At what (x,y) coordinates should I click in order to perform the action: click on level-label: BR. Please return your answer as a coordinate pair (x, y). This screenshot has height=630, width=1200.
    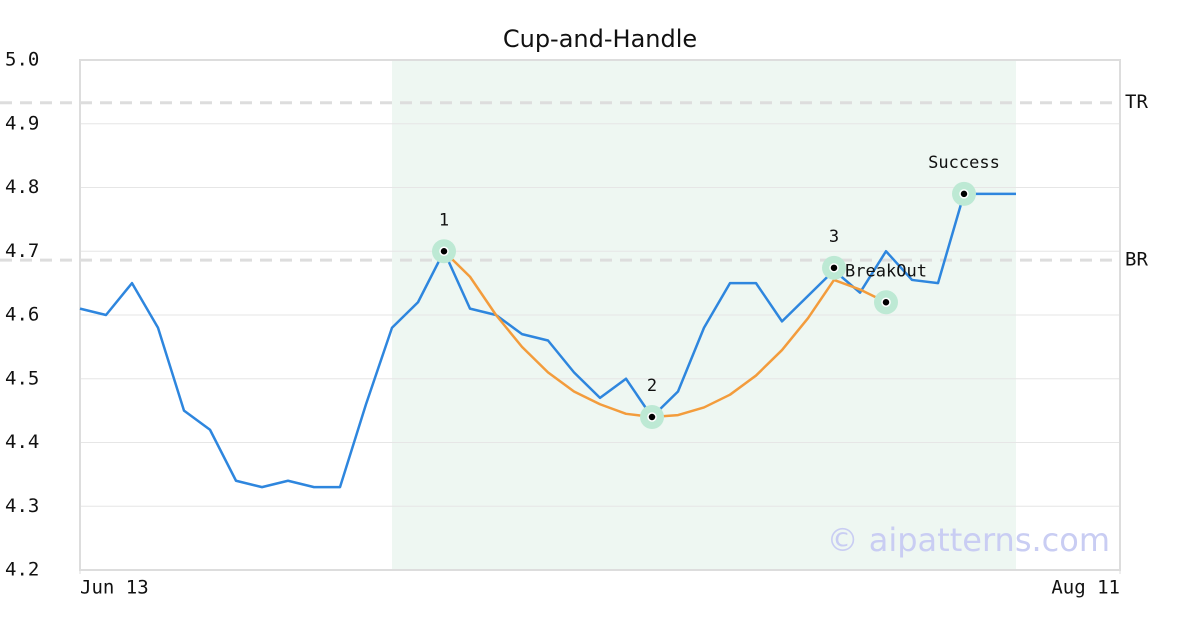
    Looking at the image, I should click on (1136, 260).